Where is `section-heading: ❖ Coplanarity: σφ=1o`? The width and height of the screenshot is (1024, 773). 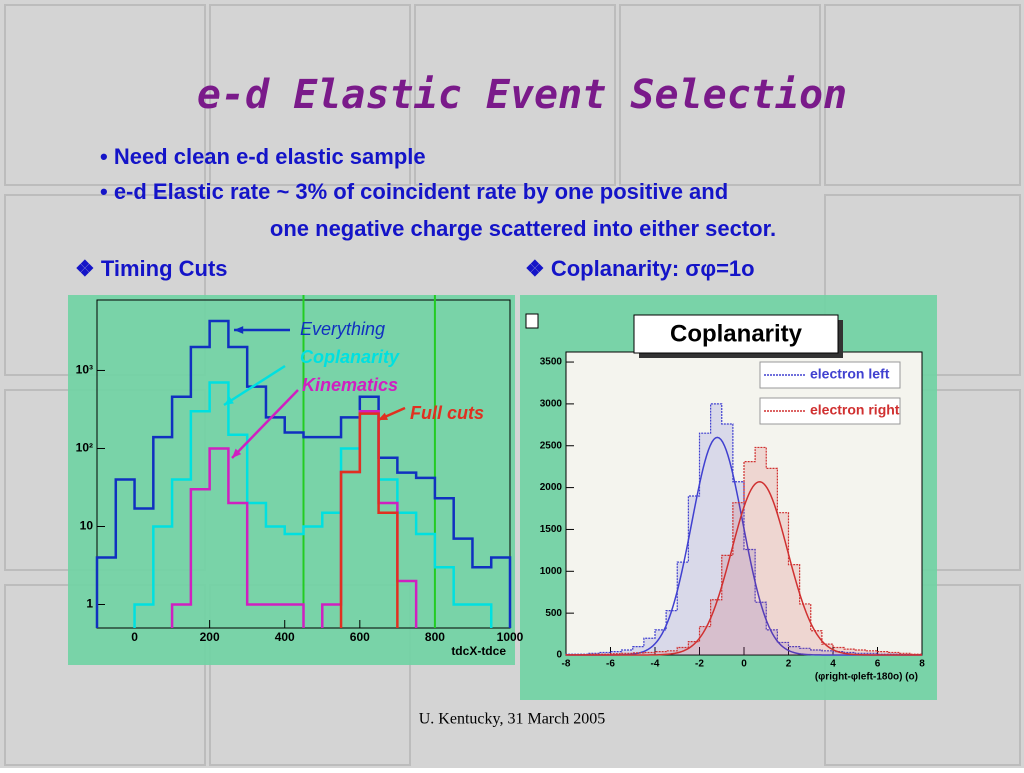 section-heading: ❖ Coplanarity: σφ=1o is located at coordinates (640, 268).